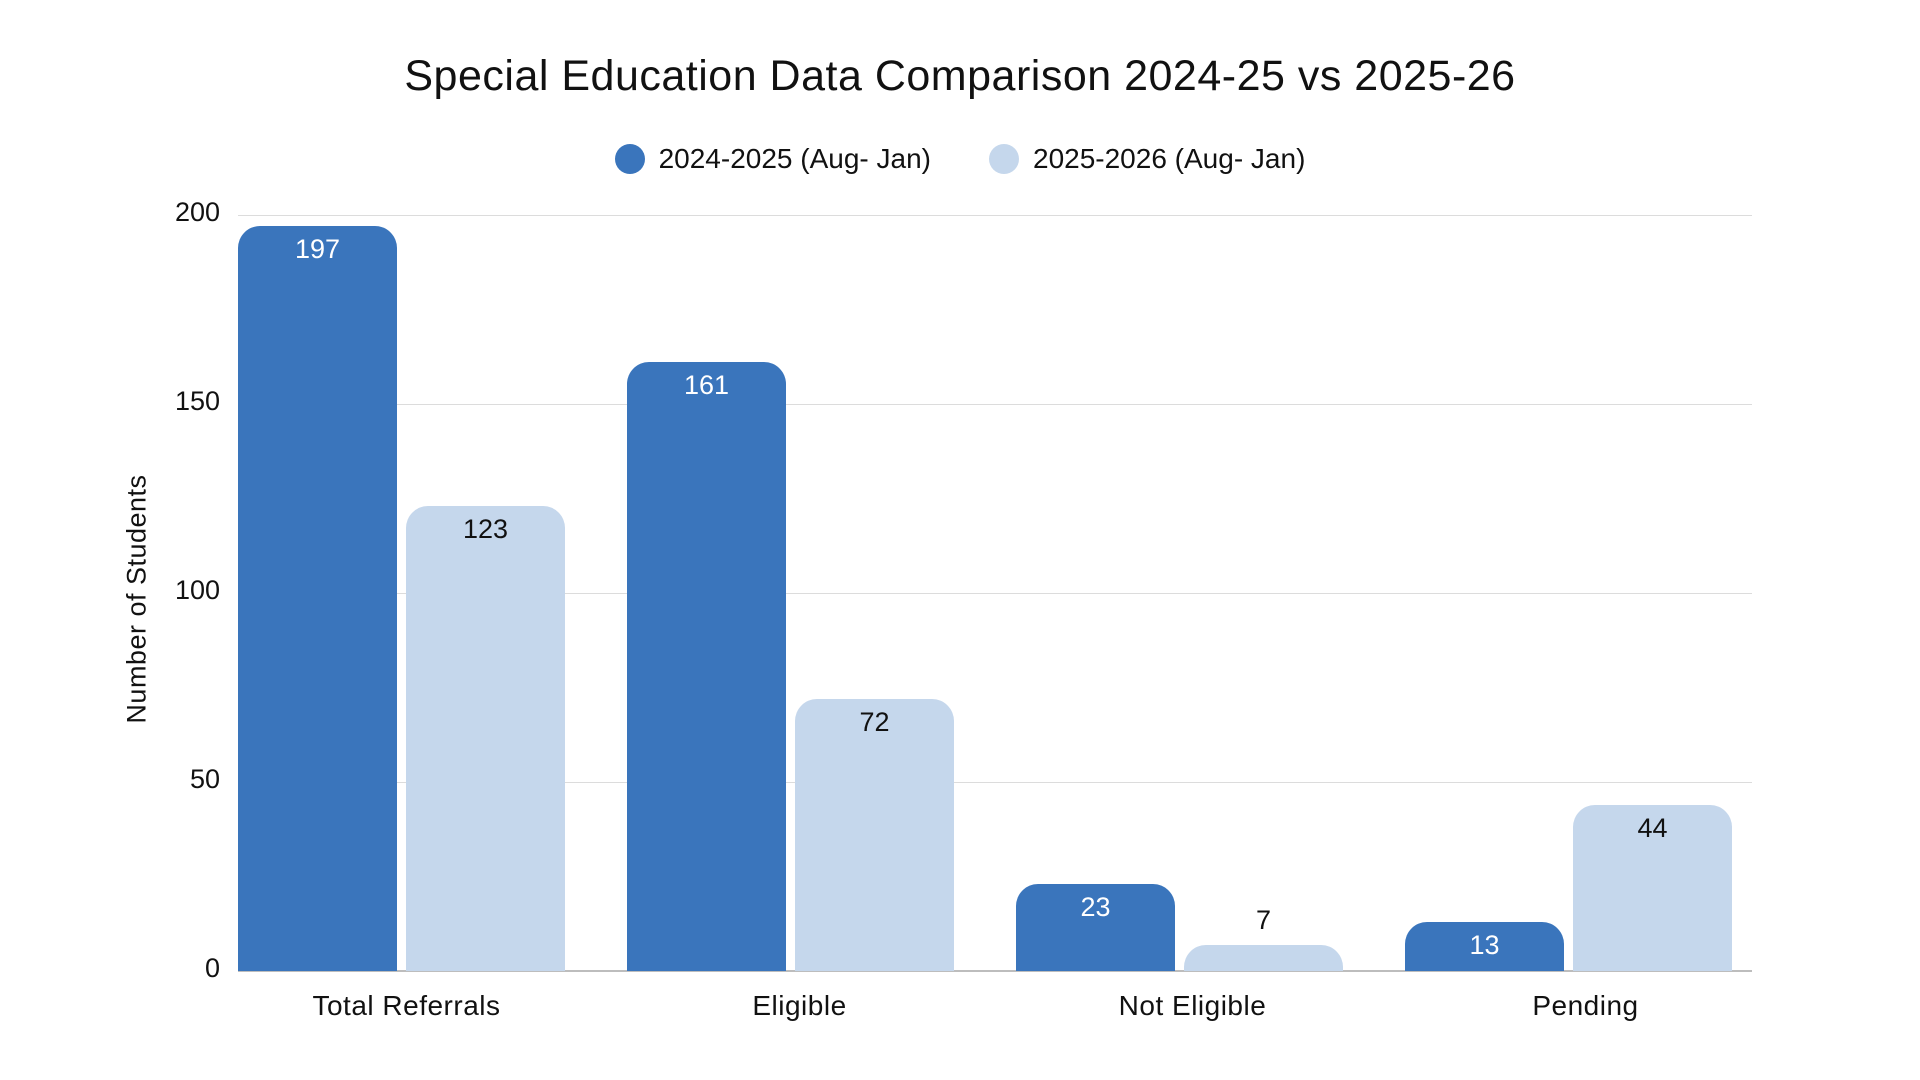  What do you see at coordinates (995, 971) in the screenshot?
I see `x-axis-baseline` at bounding box center [995, 971].